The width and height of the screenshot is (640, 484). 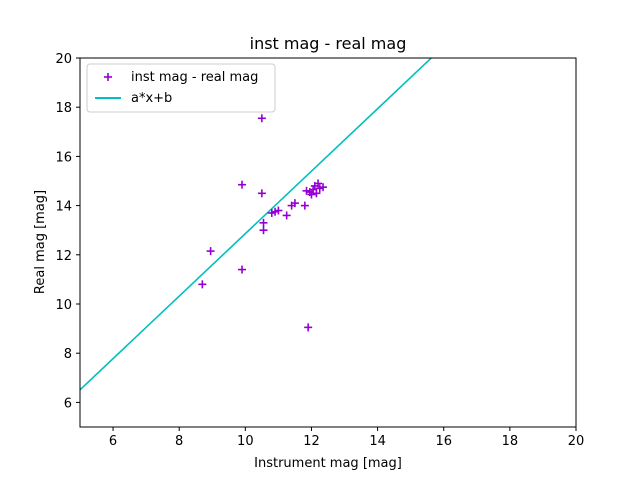 I want to click on y-tick-label: 10, so click(x=63, y=305).